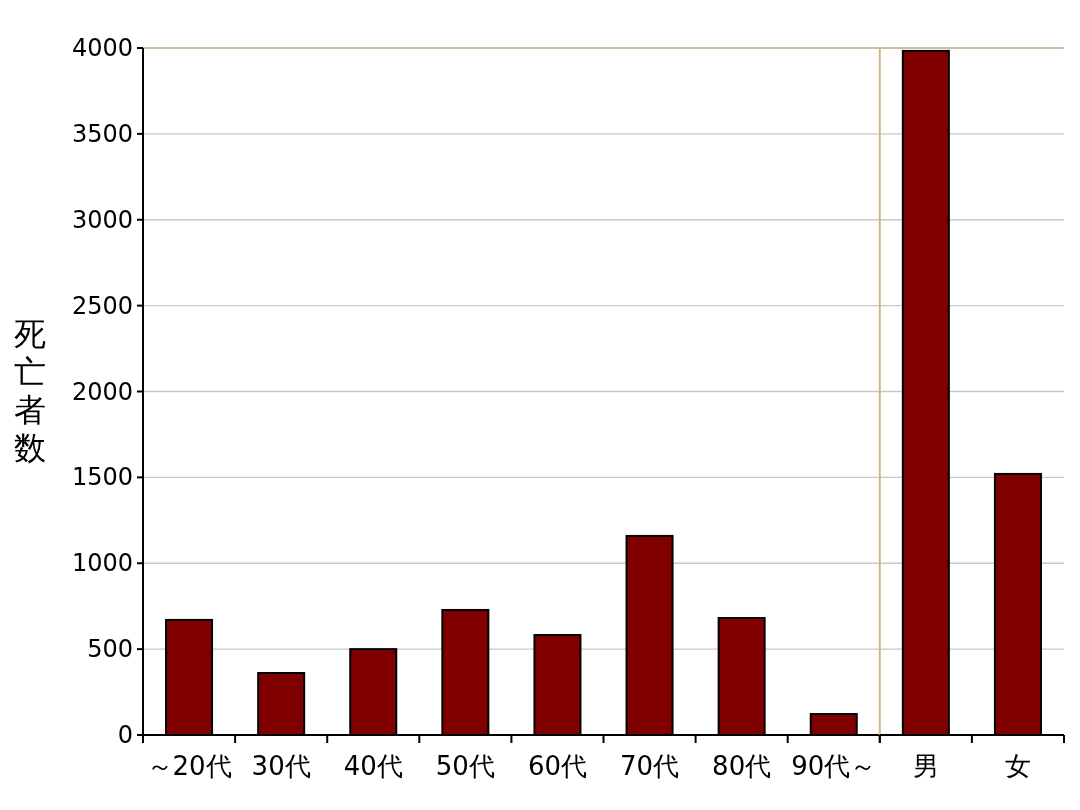 The height and width of the screenshot is (810, 1080). I want to click on x-tick-label: 40代, so click(373, 766).